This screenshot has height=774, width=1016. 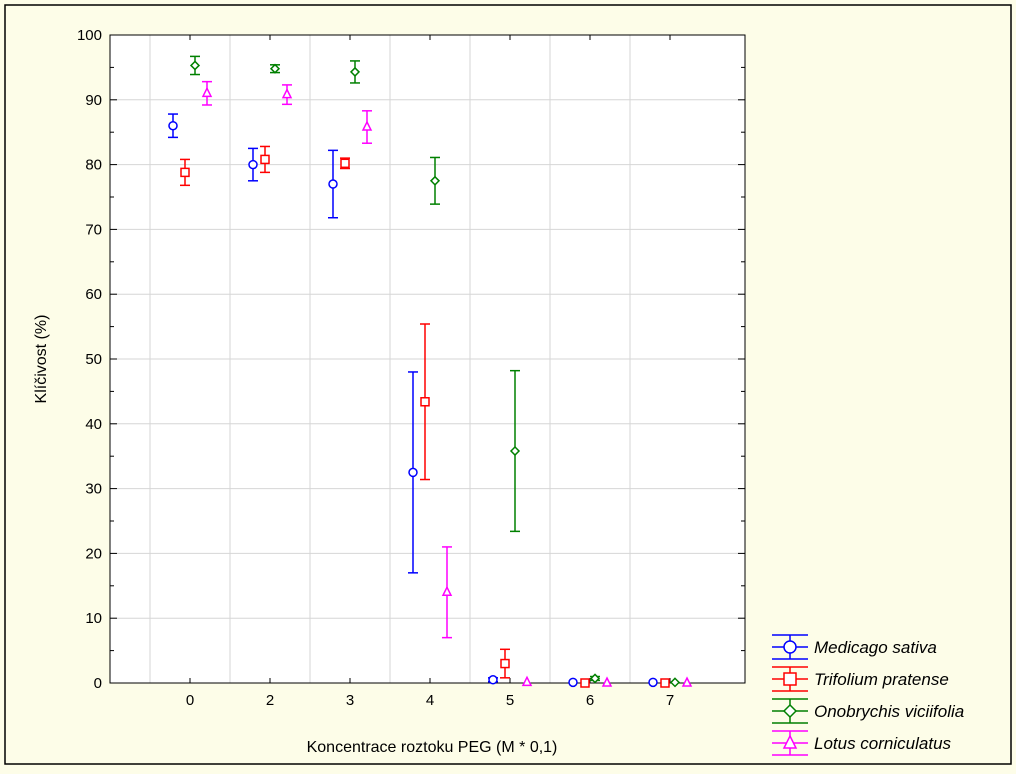 What do you see at coordinates (190, 700) in the screenshot?
I see `x-tick-label: 0` at bounding box center [190, 700].